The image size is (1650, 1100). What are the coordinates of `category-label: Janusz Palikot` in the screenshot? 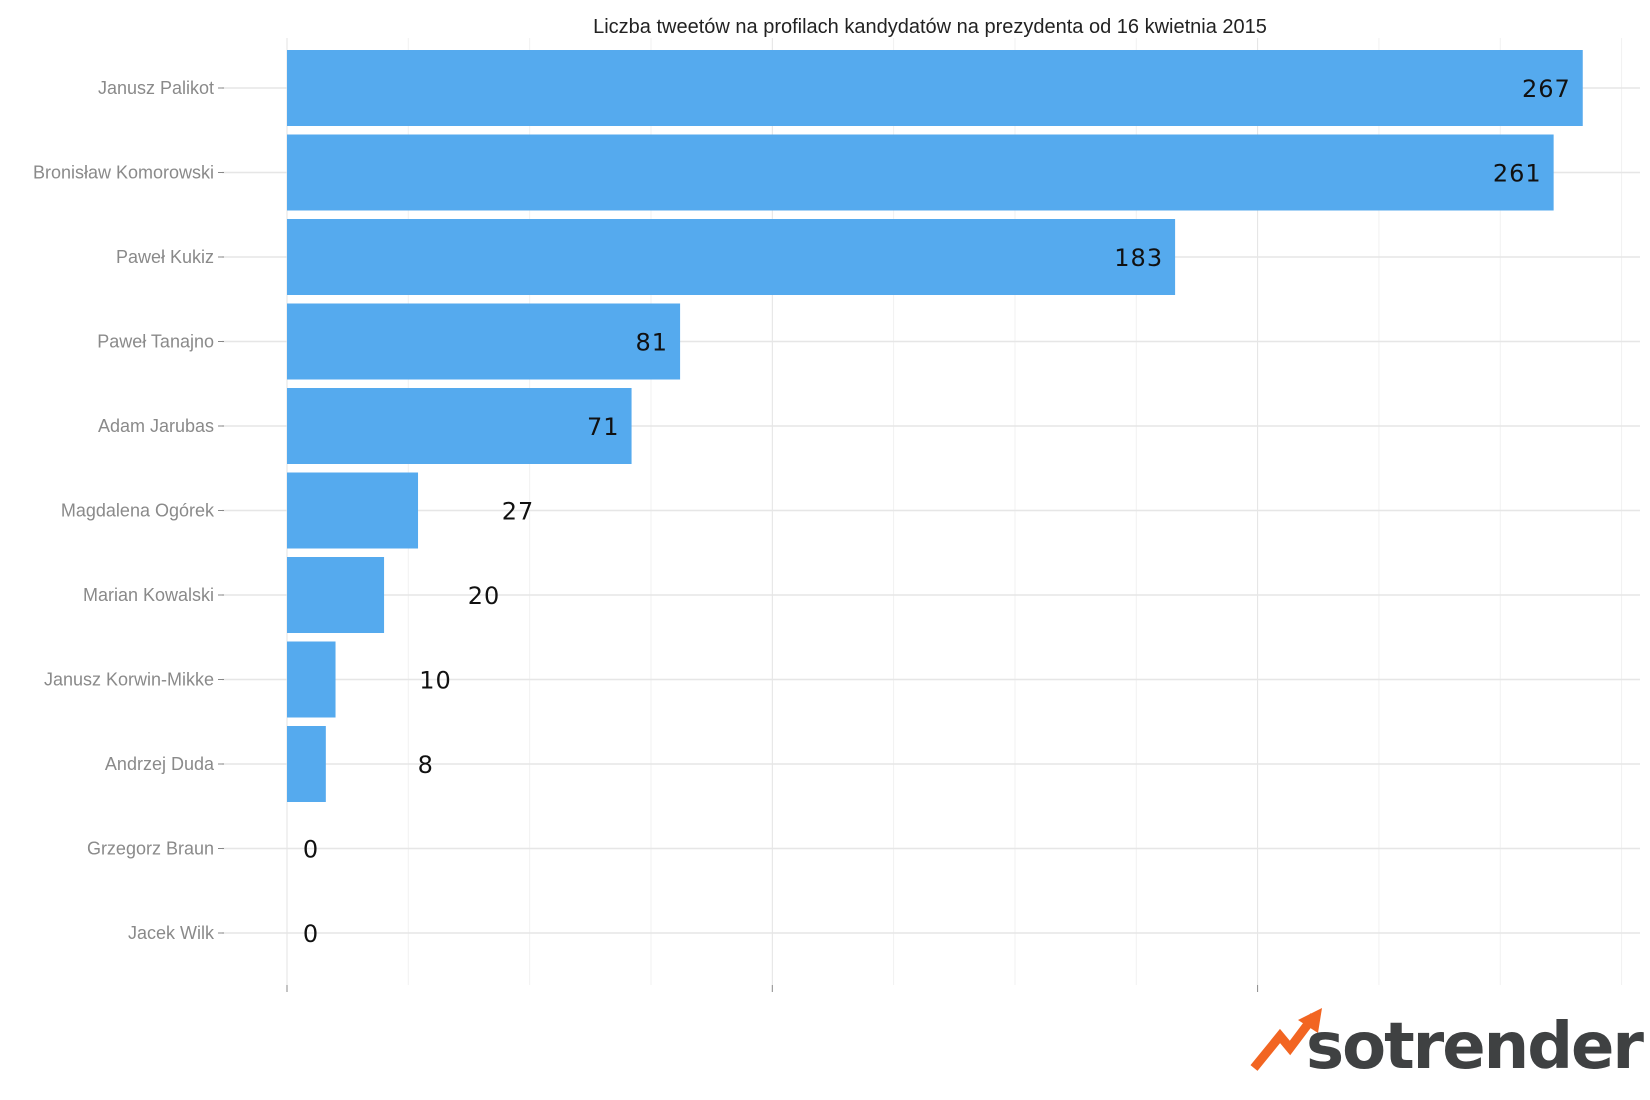 It's located at (156, 88).